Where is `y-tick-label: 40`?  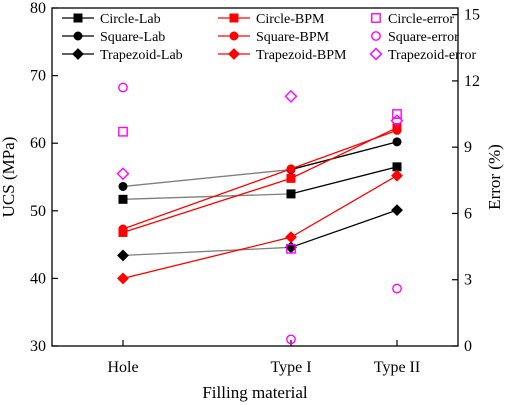 y-tick-label: 40 is located at coordinates (38, 278).